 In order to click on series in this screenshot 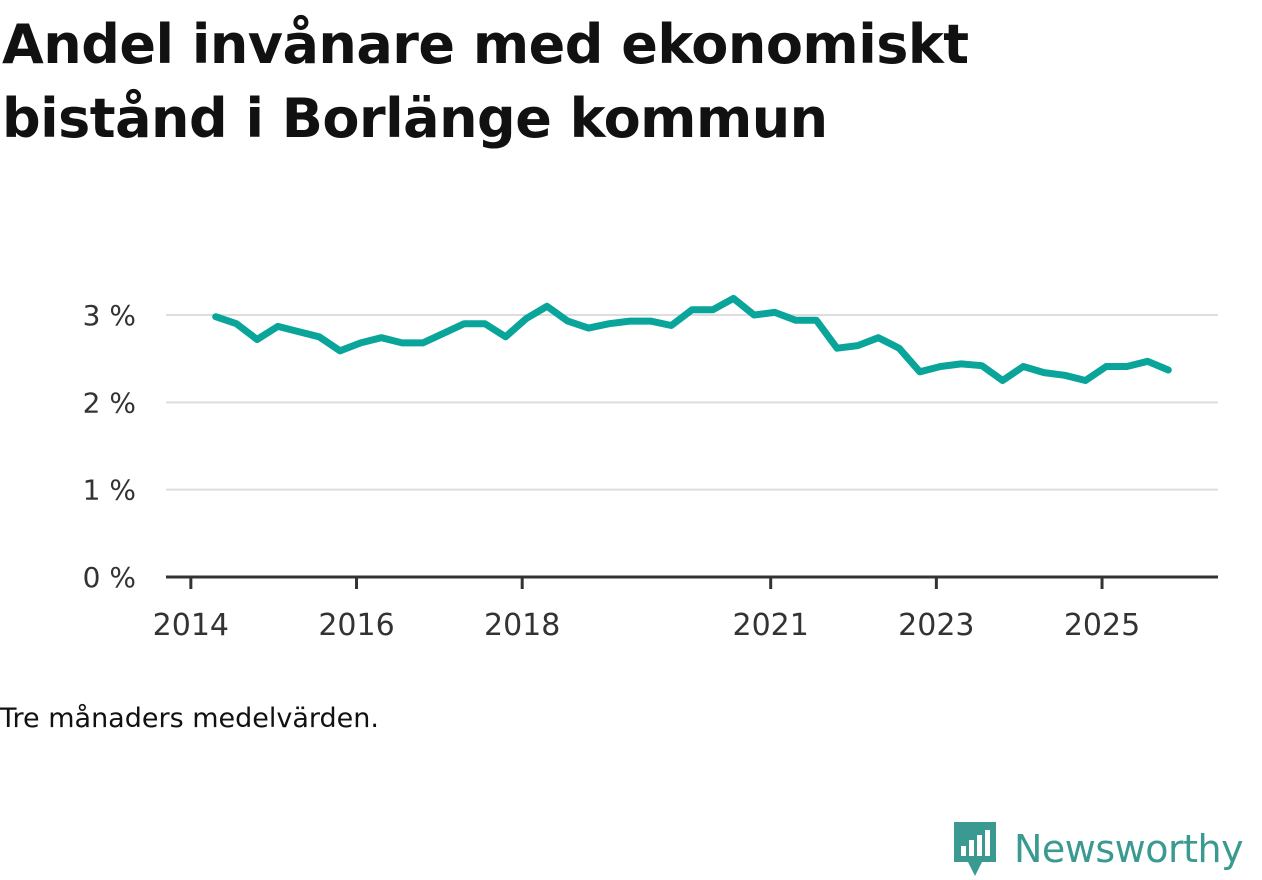, I will do `click(692, 339)`.